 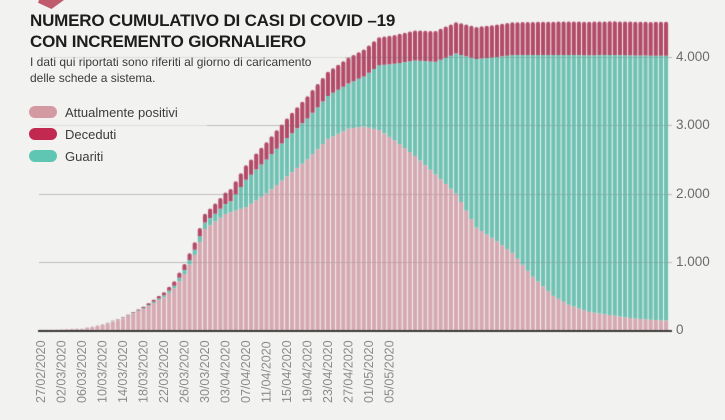 What do you see at coordinates (348, 371) in the screenshot?
I see `x-tick-label: 27/04/2020` at bounding box center [348, 371].